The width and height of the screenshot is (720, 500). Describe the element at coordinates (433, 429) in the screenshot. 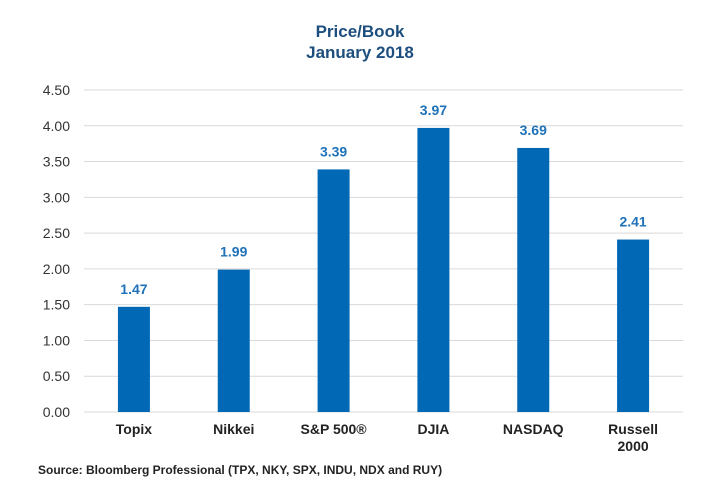

I see `x-tick-label: DJIA` at that location.